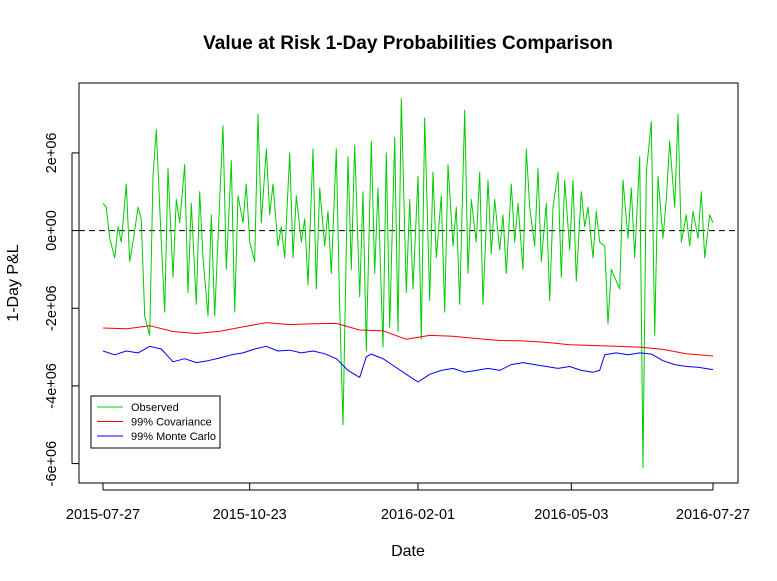  Describe the element at coordinates (571, 515) in the screenshot. I see `x-tick-label: 2016-05-03` at that location.